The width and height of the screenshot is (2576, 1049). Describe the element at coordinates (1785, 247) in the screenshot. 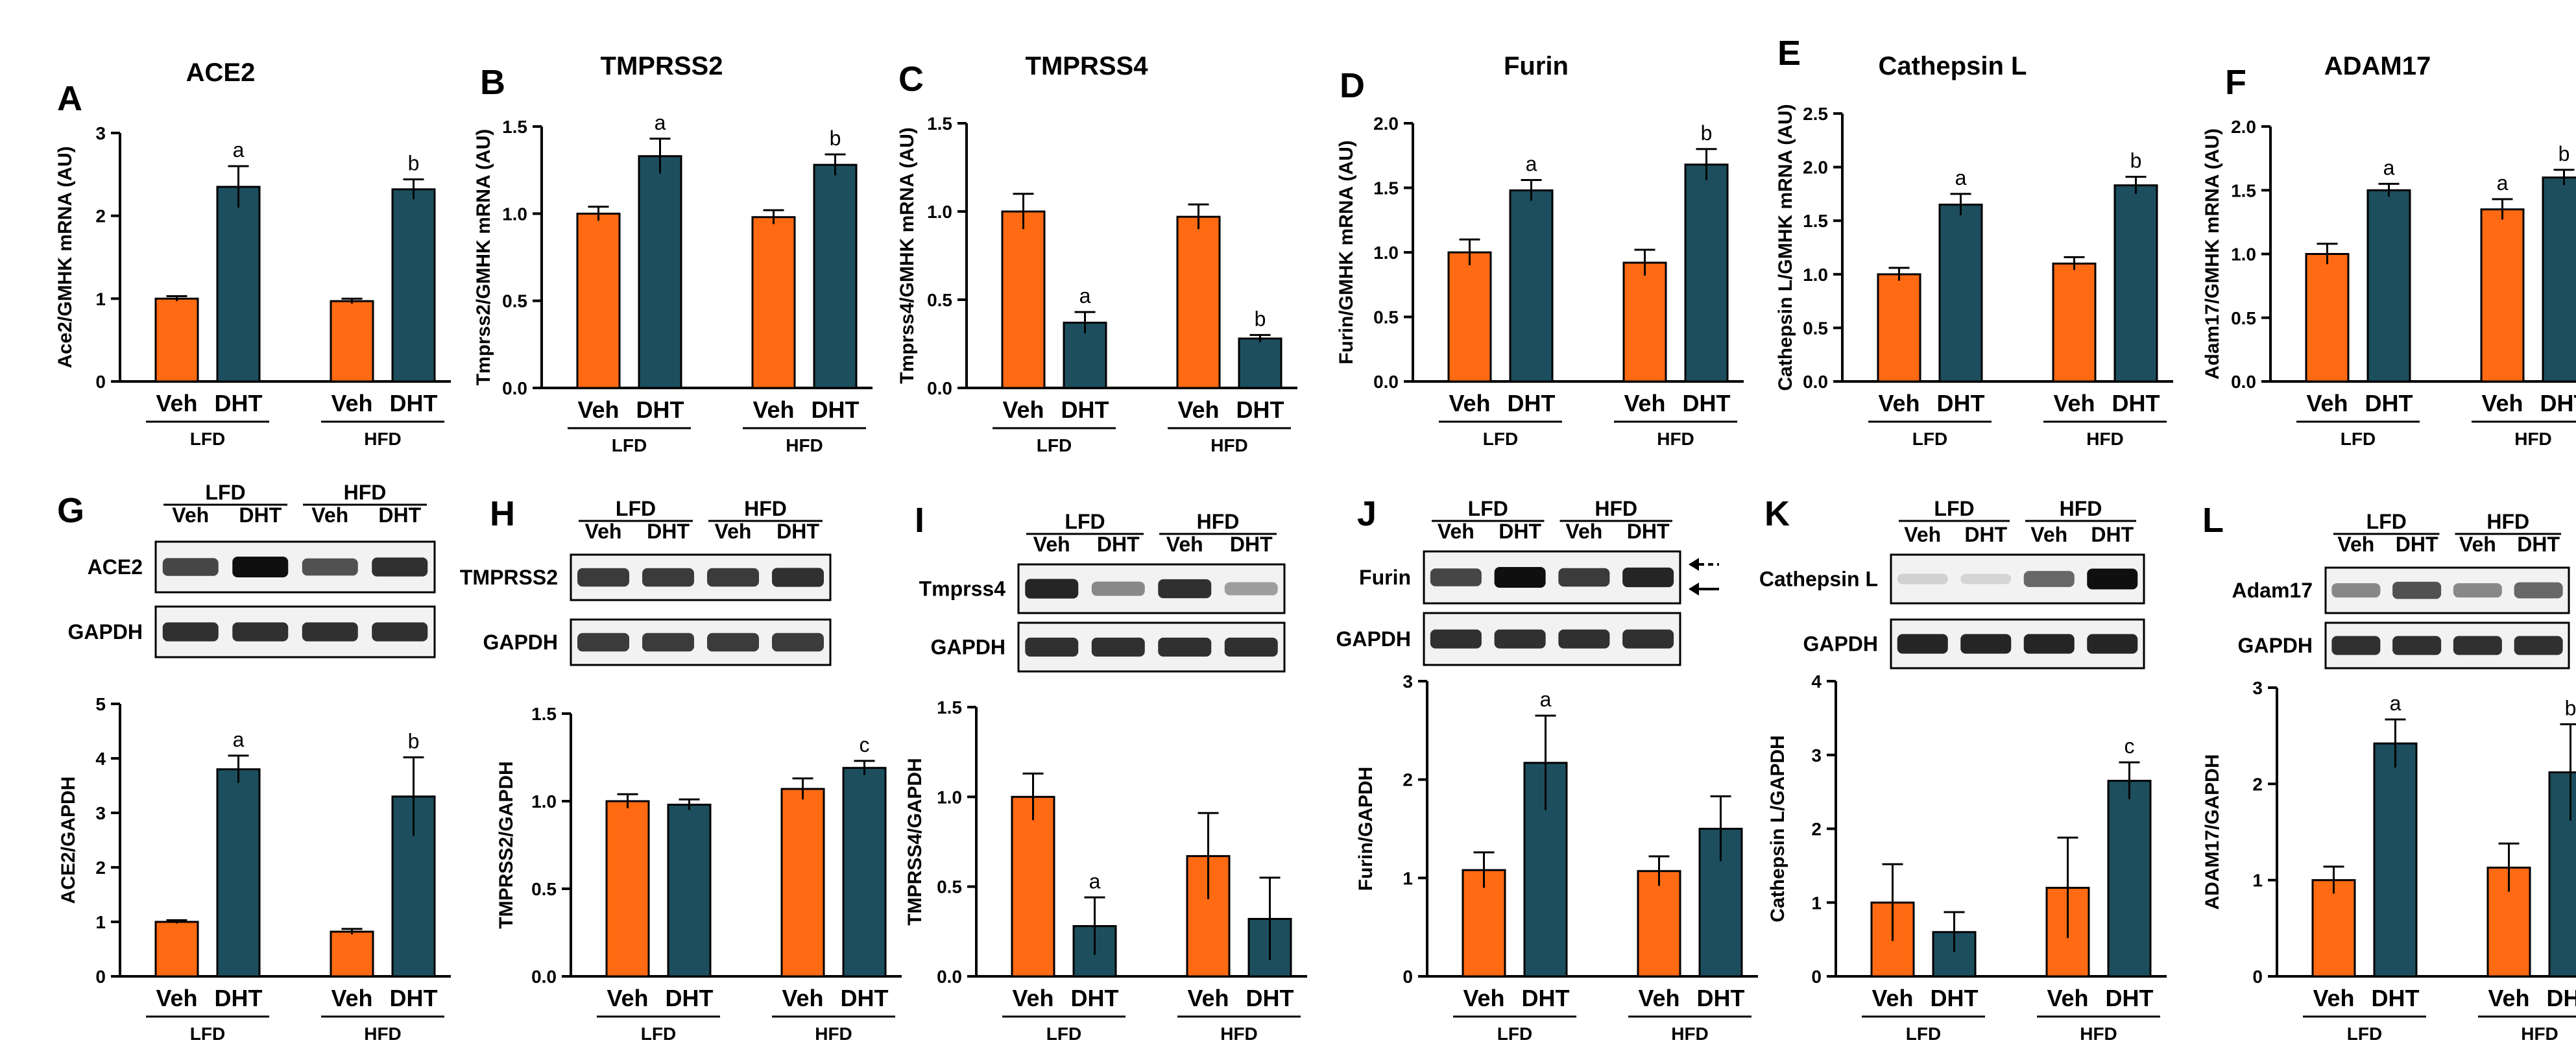

I see `y-axis-label: Cathepsin L/GMHK mRNA (AU)` at that location.